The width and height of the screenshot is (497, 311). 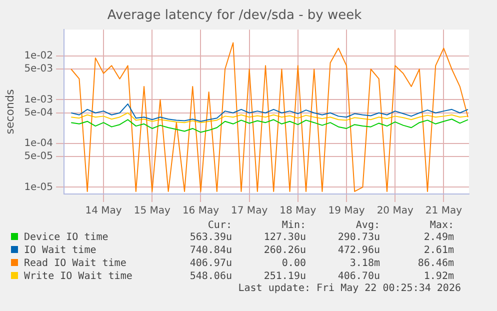 I want to click on text: 740.84u, so click(x=210, y=250).